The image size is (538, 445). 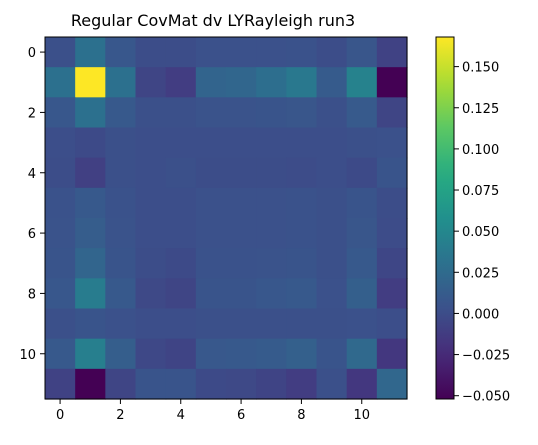 What do you see at coordinates (301, 415) in the screenshot?
I see `x-tick-label: 8` at bounding box center [301, 415].